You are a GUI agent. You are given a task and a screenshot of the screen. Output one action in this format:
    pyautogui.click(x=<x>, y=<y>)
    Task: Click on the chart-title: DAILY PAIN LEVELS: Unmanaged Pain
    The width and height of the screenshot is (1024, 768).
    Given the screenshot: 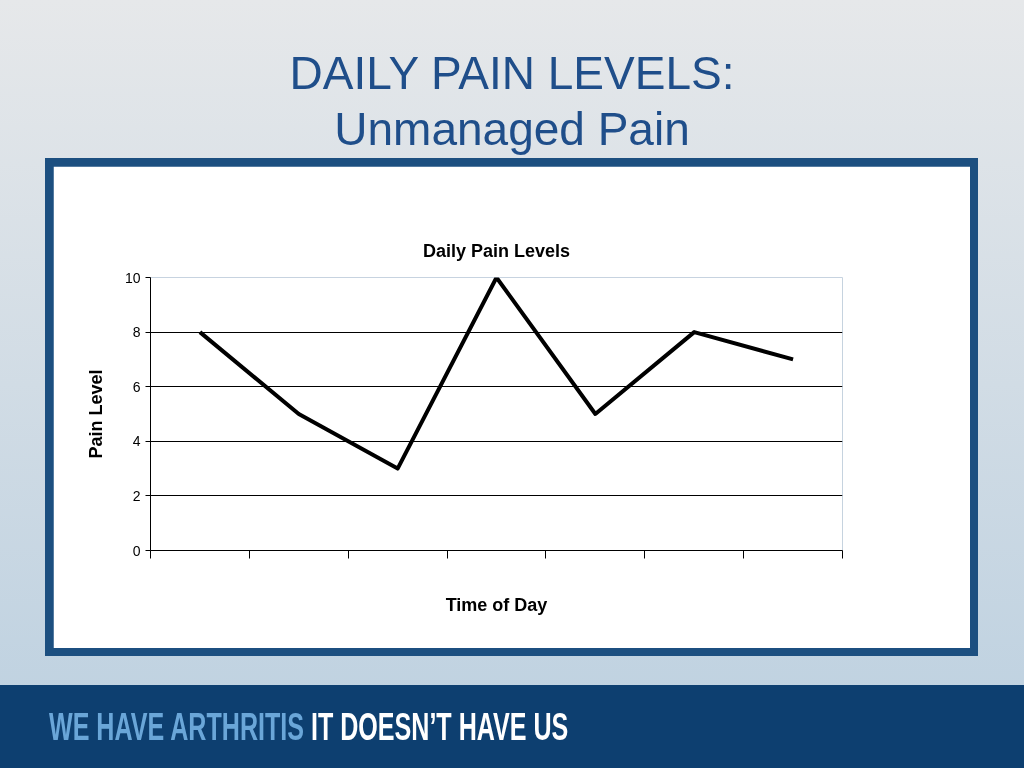 What is the action you would take?
    pyautogui.click(x=512, y=101)
    